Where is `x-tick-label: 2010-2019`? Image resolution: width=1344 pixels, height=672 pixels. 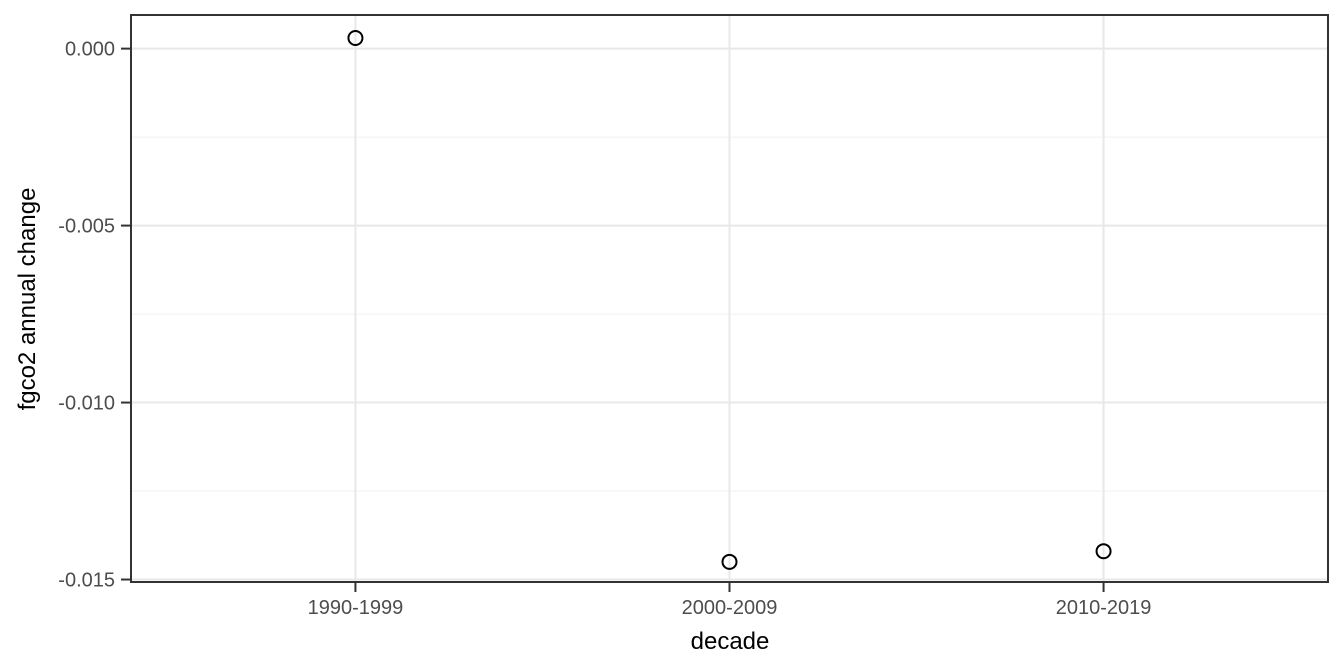
x-tick-label: 2010-2019 is located at coordinates (1104, 608).